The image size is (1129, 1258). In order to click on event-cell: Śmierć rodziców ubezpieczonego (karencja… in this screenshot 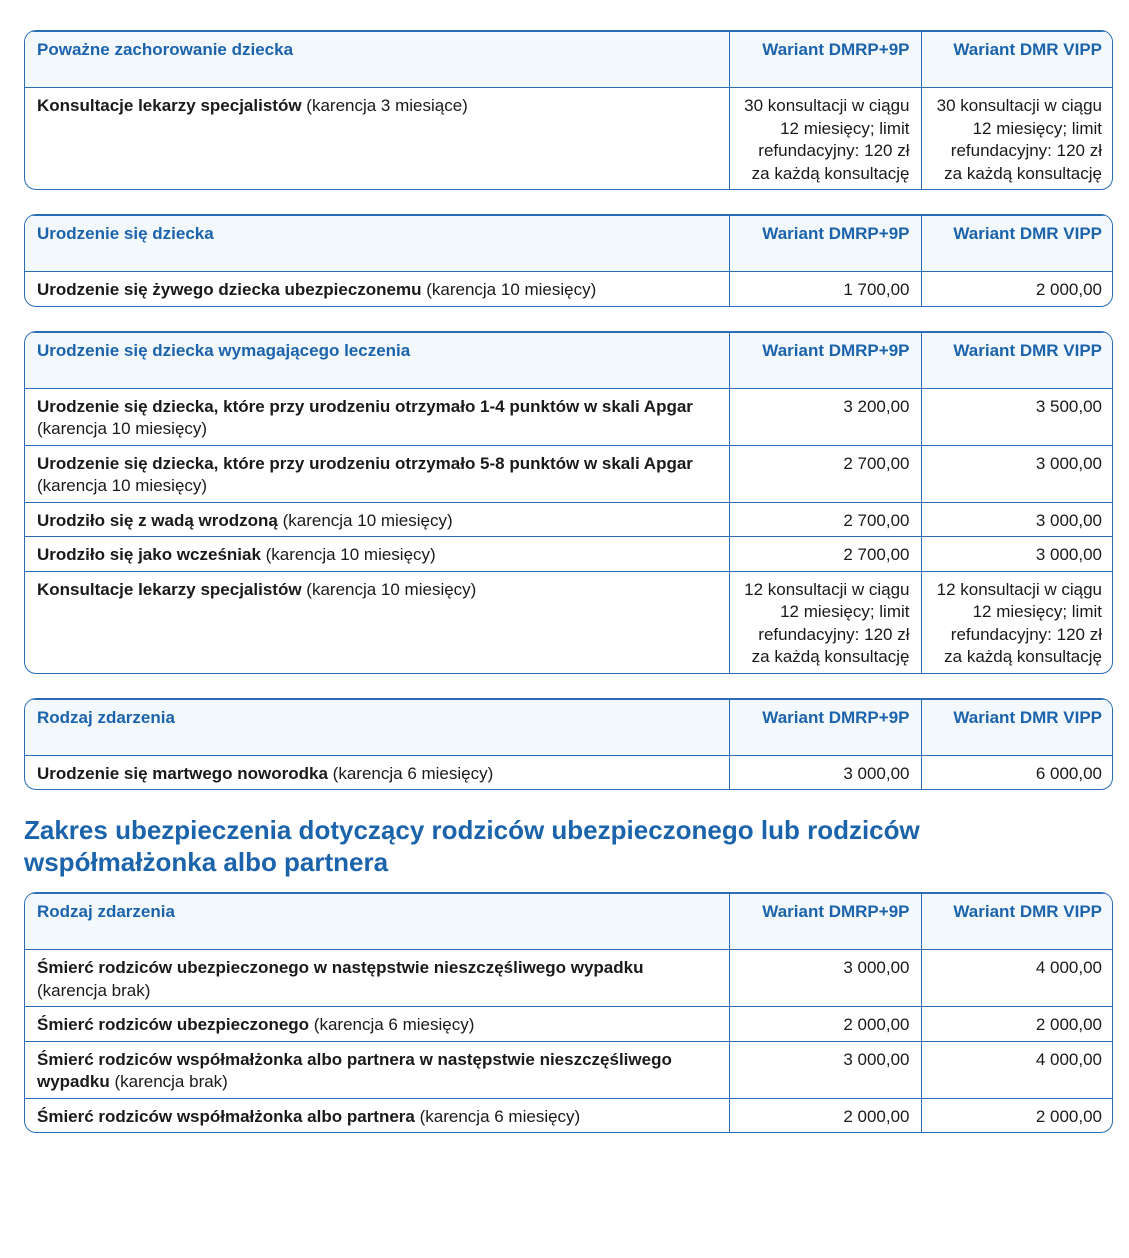, I will do `click(377, 1023)`.